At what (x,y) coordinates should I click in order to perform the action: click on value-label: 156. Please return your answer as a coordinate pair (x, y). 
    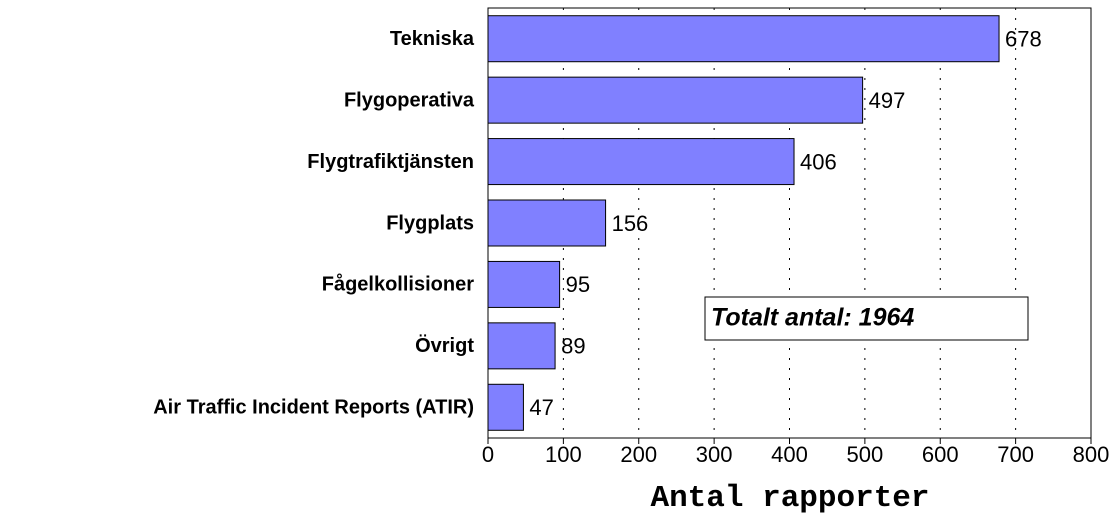
    Looking at the image, I should click on (630, 223).